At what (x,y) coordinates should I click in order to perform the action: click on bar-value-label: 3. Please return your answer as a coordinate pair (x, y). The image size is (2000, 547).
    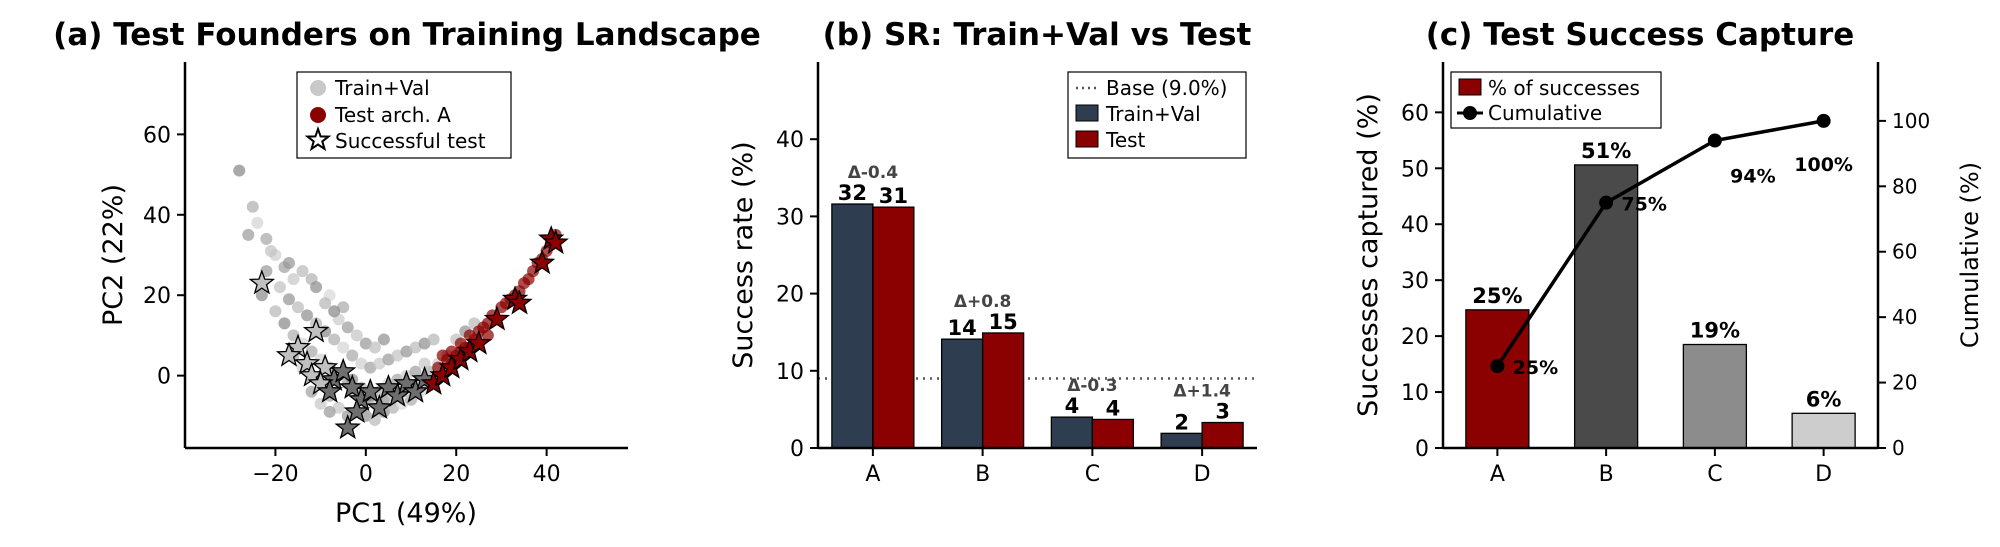
    Looking at the image, I should click on (1222, 412).